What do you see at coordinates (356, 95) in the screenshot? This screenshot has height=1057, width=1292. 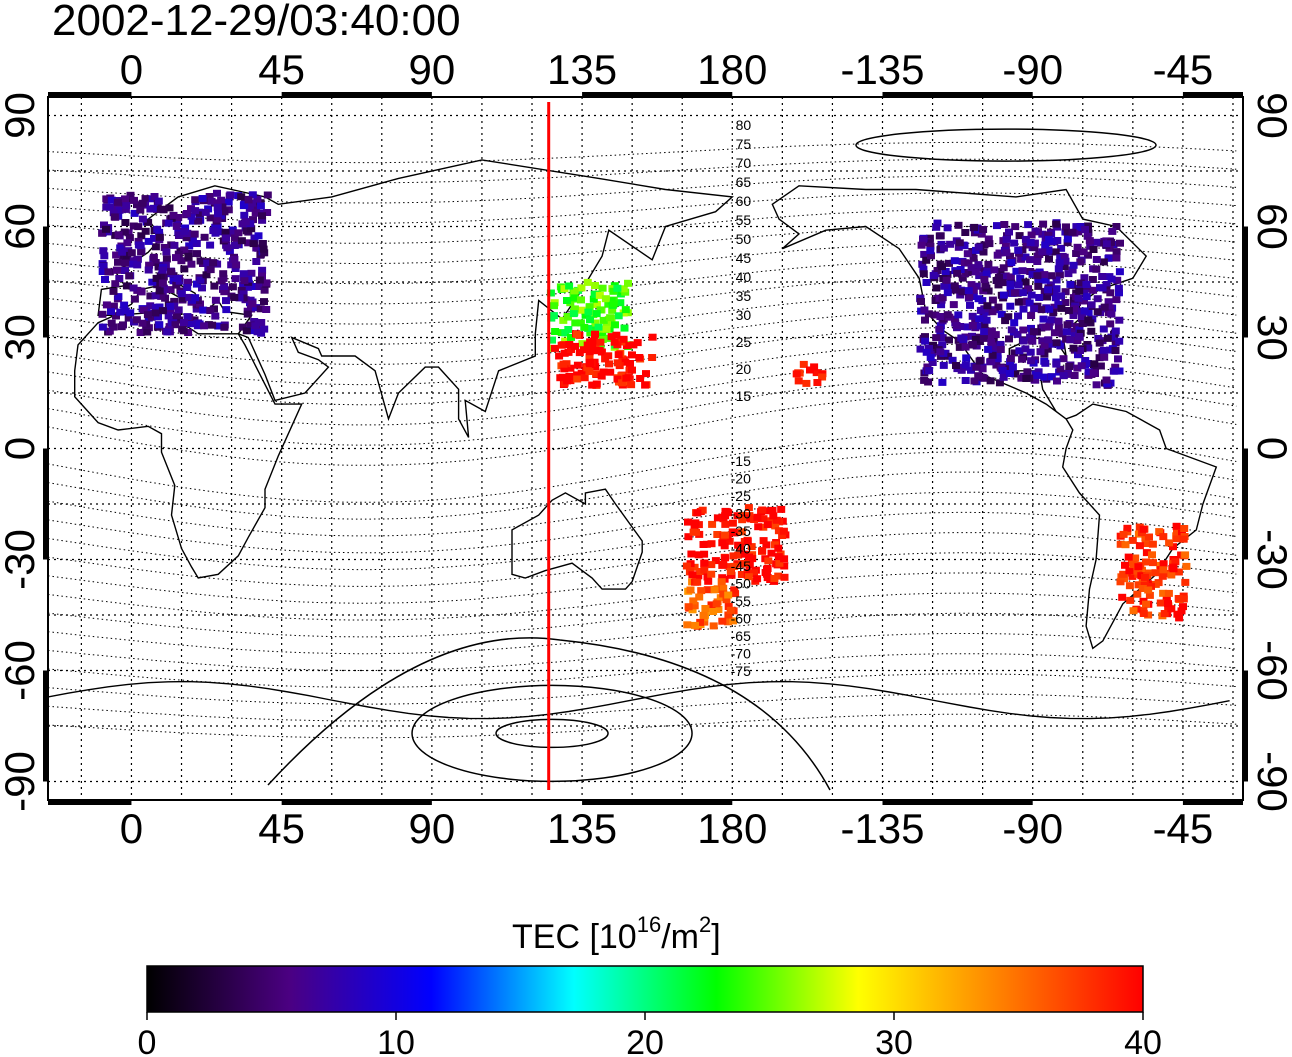 I see `frame-bar-top` at bounding box center [356, 95].